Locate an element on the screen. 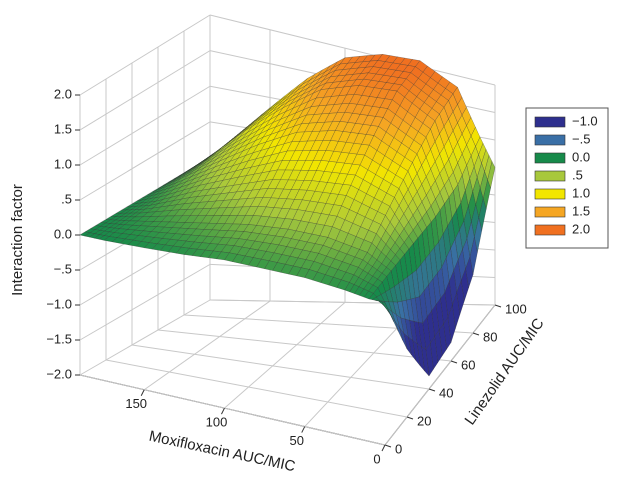 The image size is (617, 481). y-tick-label: 40 is located at coordinates (446, 392).